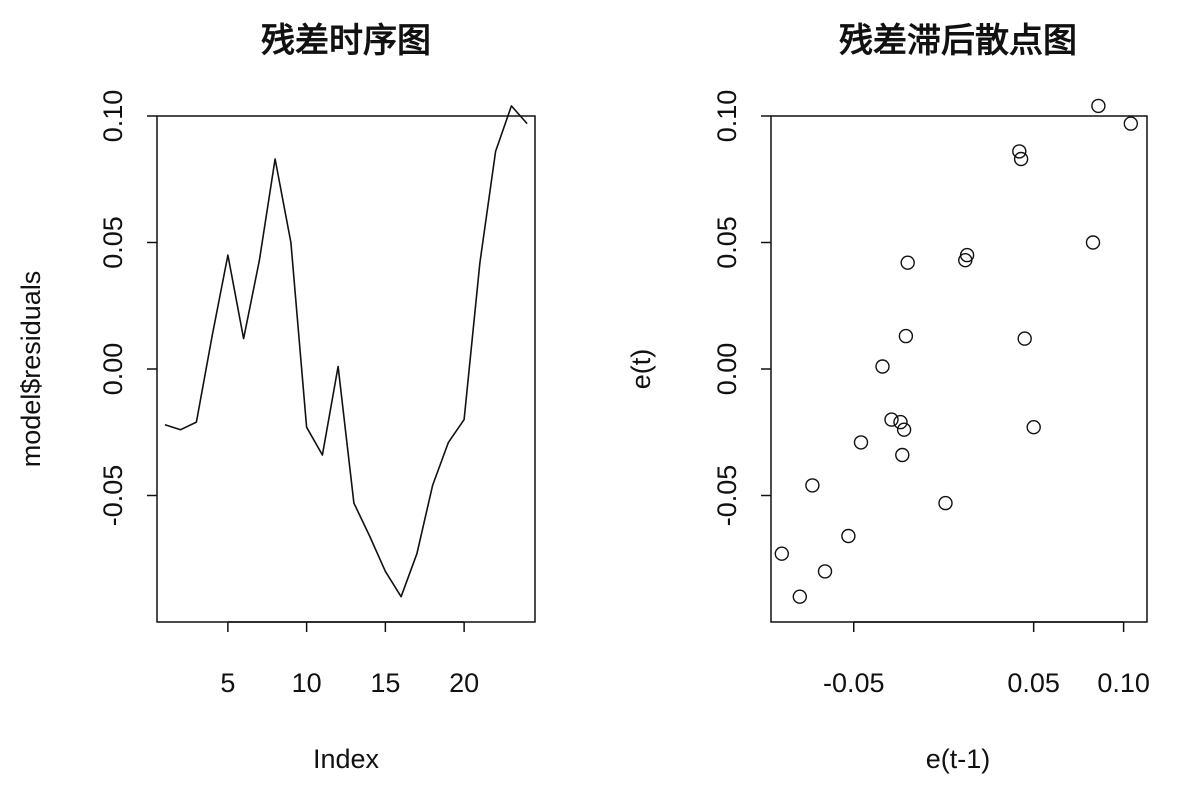 The width and height of the screenshot is (1200, 792). What do you see at coordinates (854, 683) in the screenshot?
I see `right-x-tick-label: -0.05` at bounding box center [854, 683].